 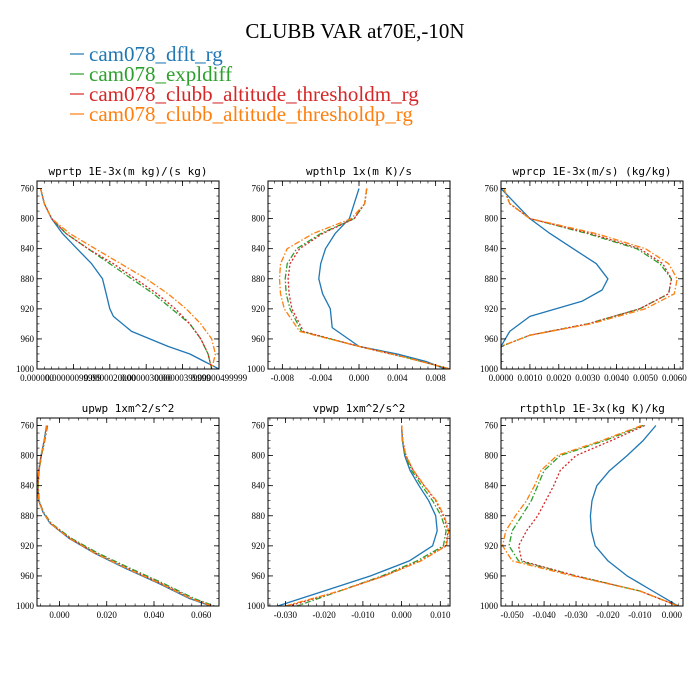 I want to click on x-tick-label: 0.0050, so click(x=645, y=378).